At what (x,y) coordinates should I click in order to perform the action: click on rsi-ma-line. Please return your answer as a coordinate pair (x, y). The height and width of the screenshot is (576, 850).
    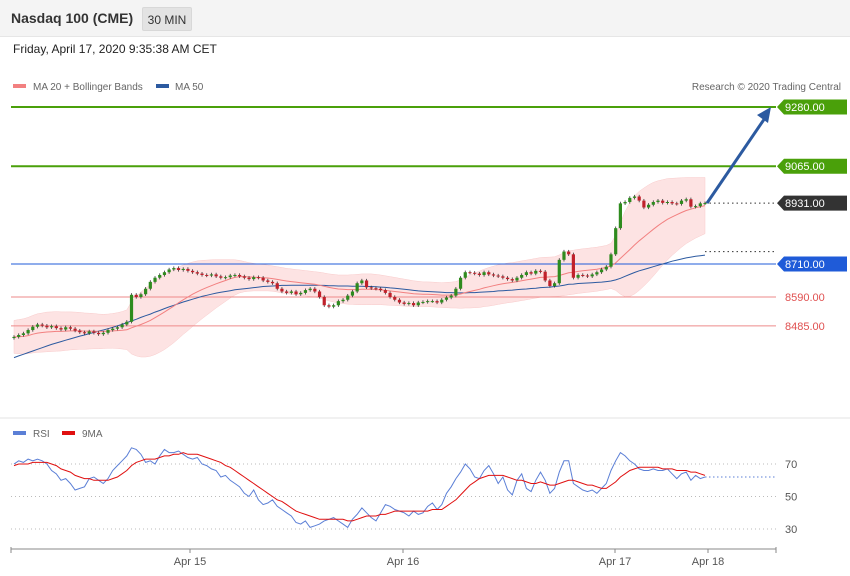
    Looking at the image, I should click on (359, 487).